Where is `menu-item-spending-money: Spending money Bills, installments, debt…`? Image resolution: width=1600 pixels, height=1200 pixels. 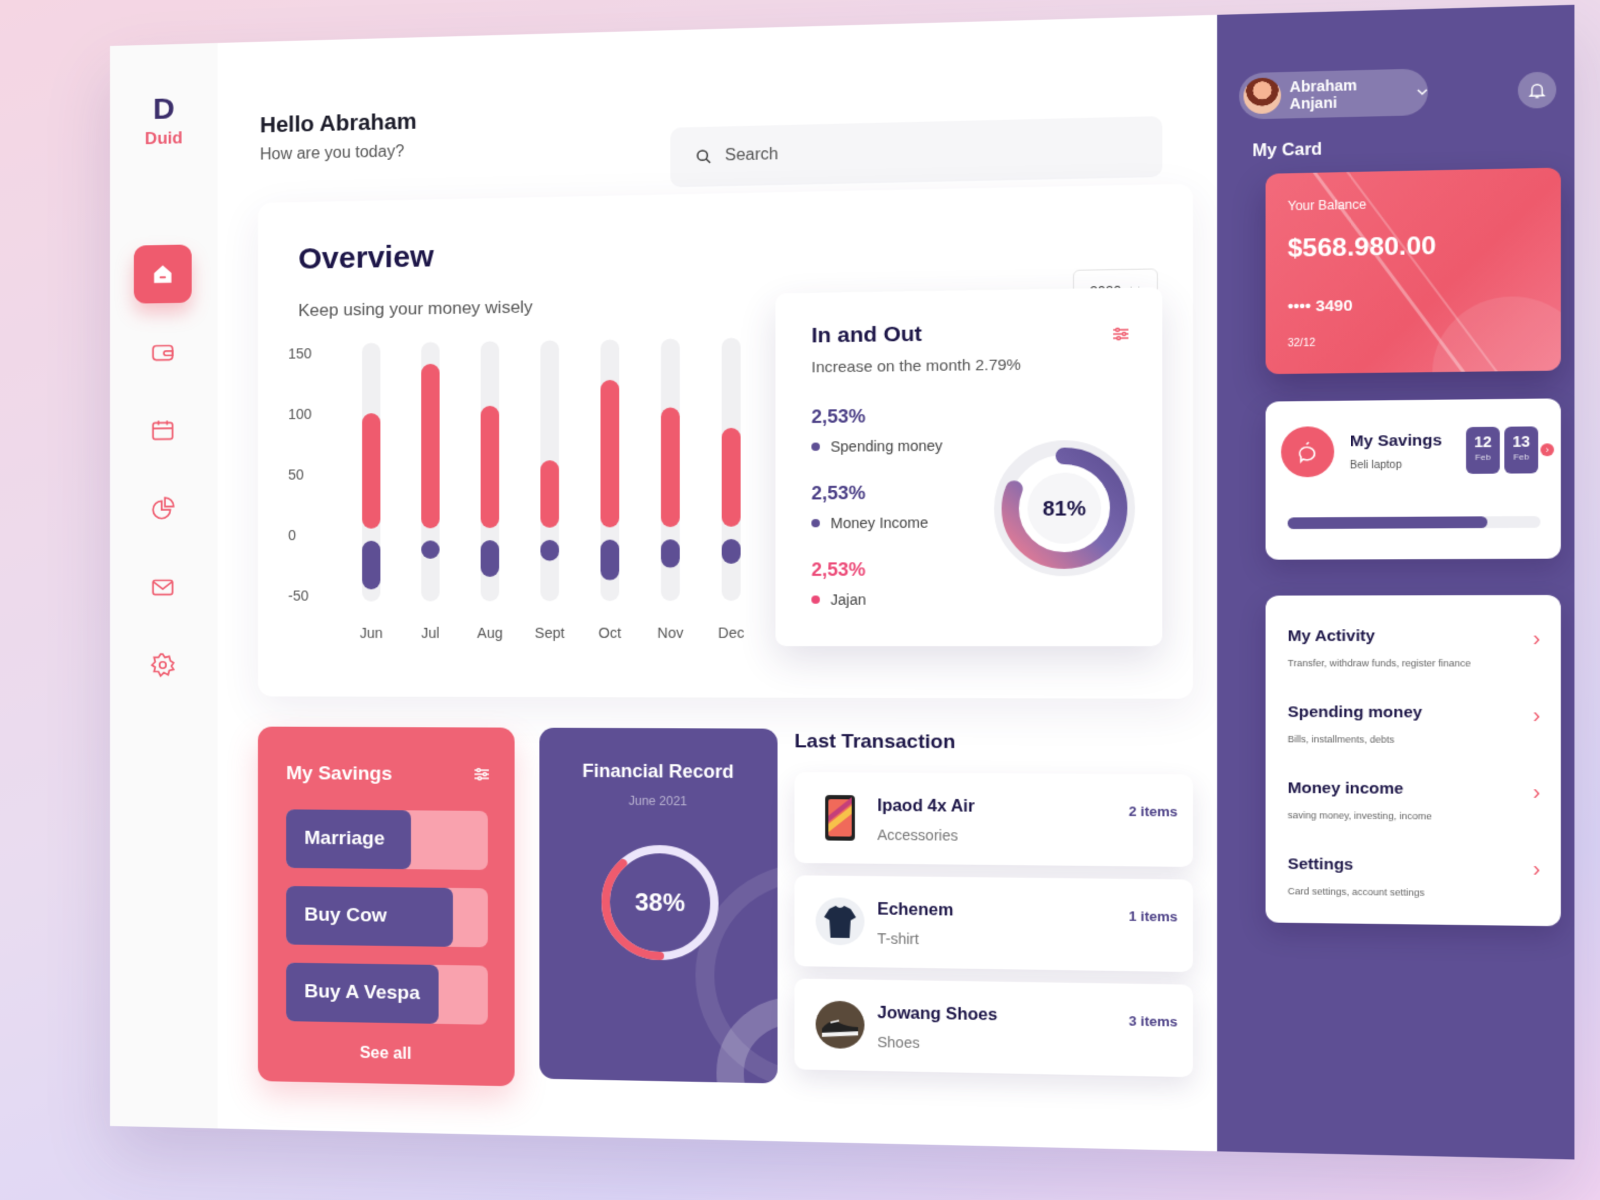 menu-item-spending-money: Spending money Bills, installments, debt… is located at coordinates (1415, 733).